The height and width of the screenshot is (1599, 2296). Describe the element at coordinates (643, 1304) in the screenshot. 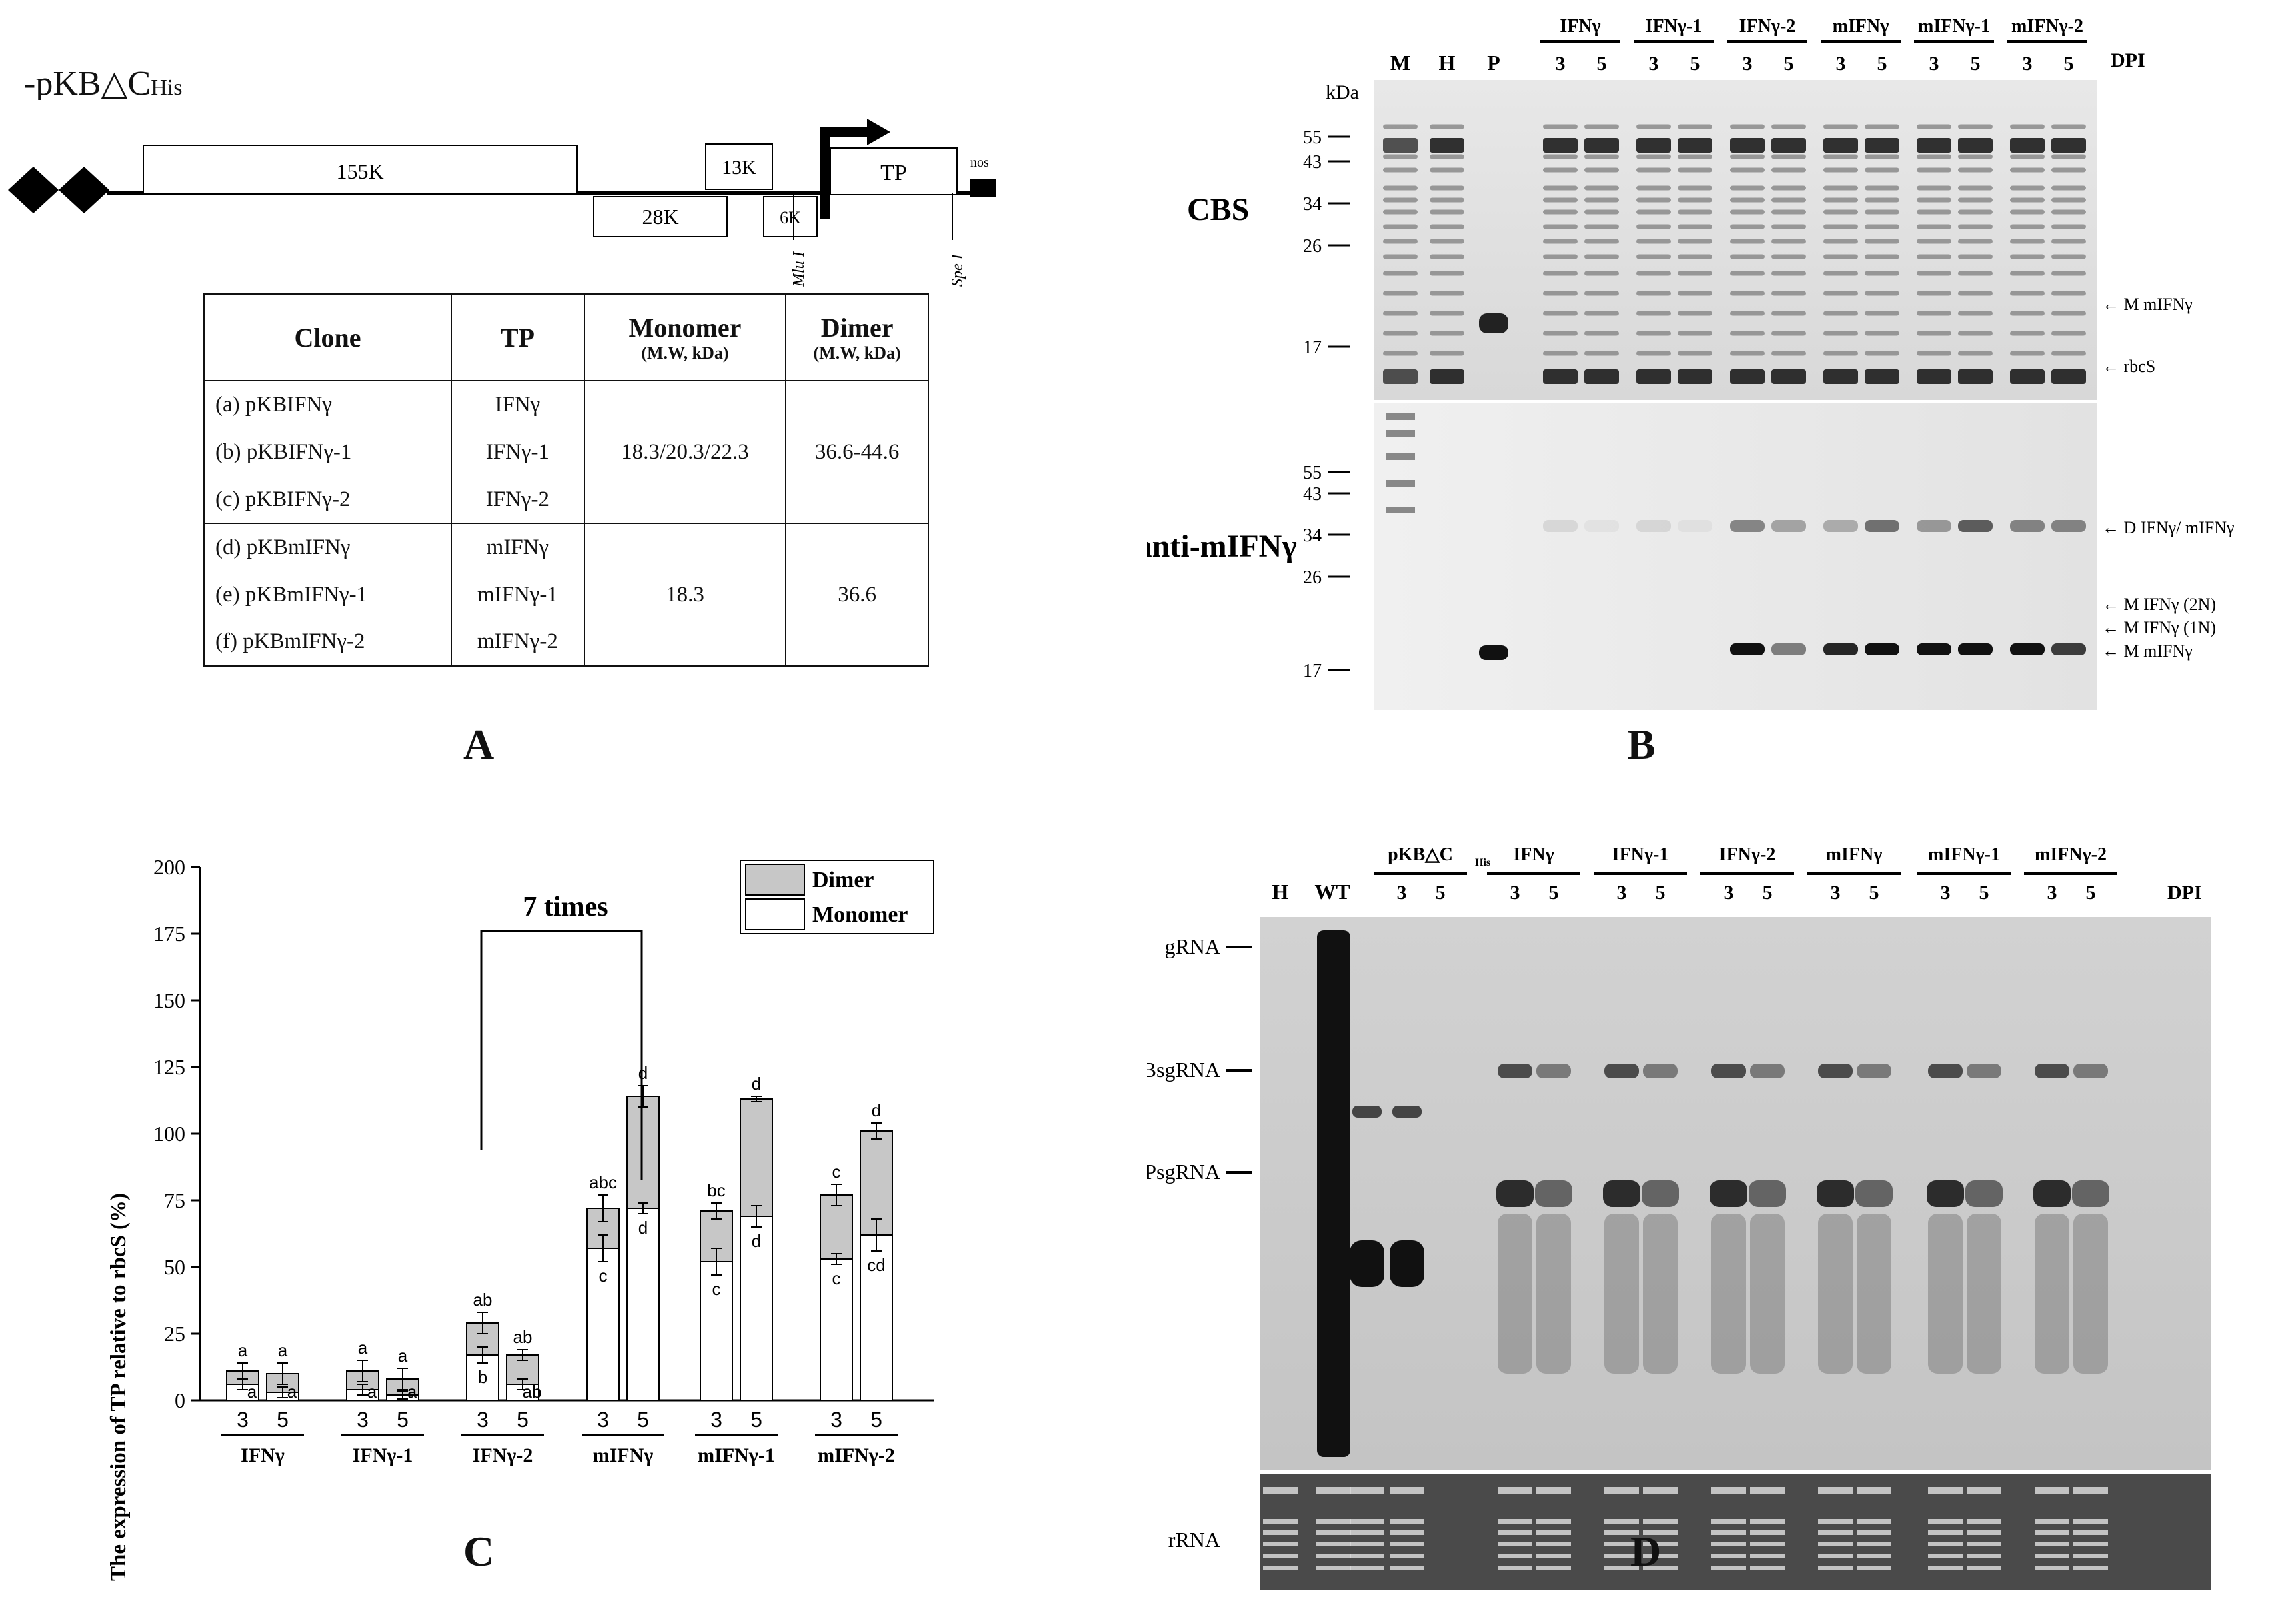

I see `bar-monomer` at that location.